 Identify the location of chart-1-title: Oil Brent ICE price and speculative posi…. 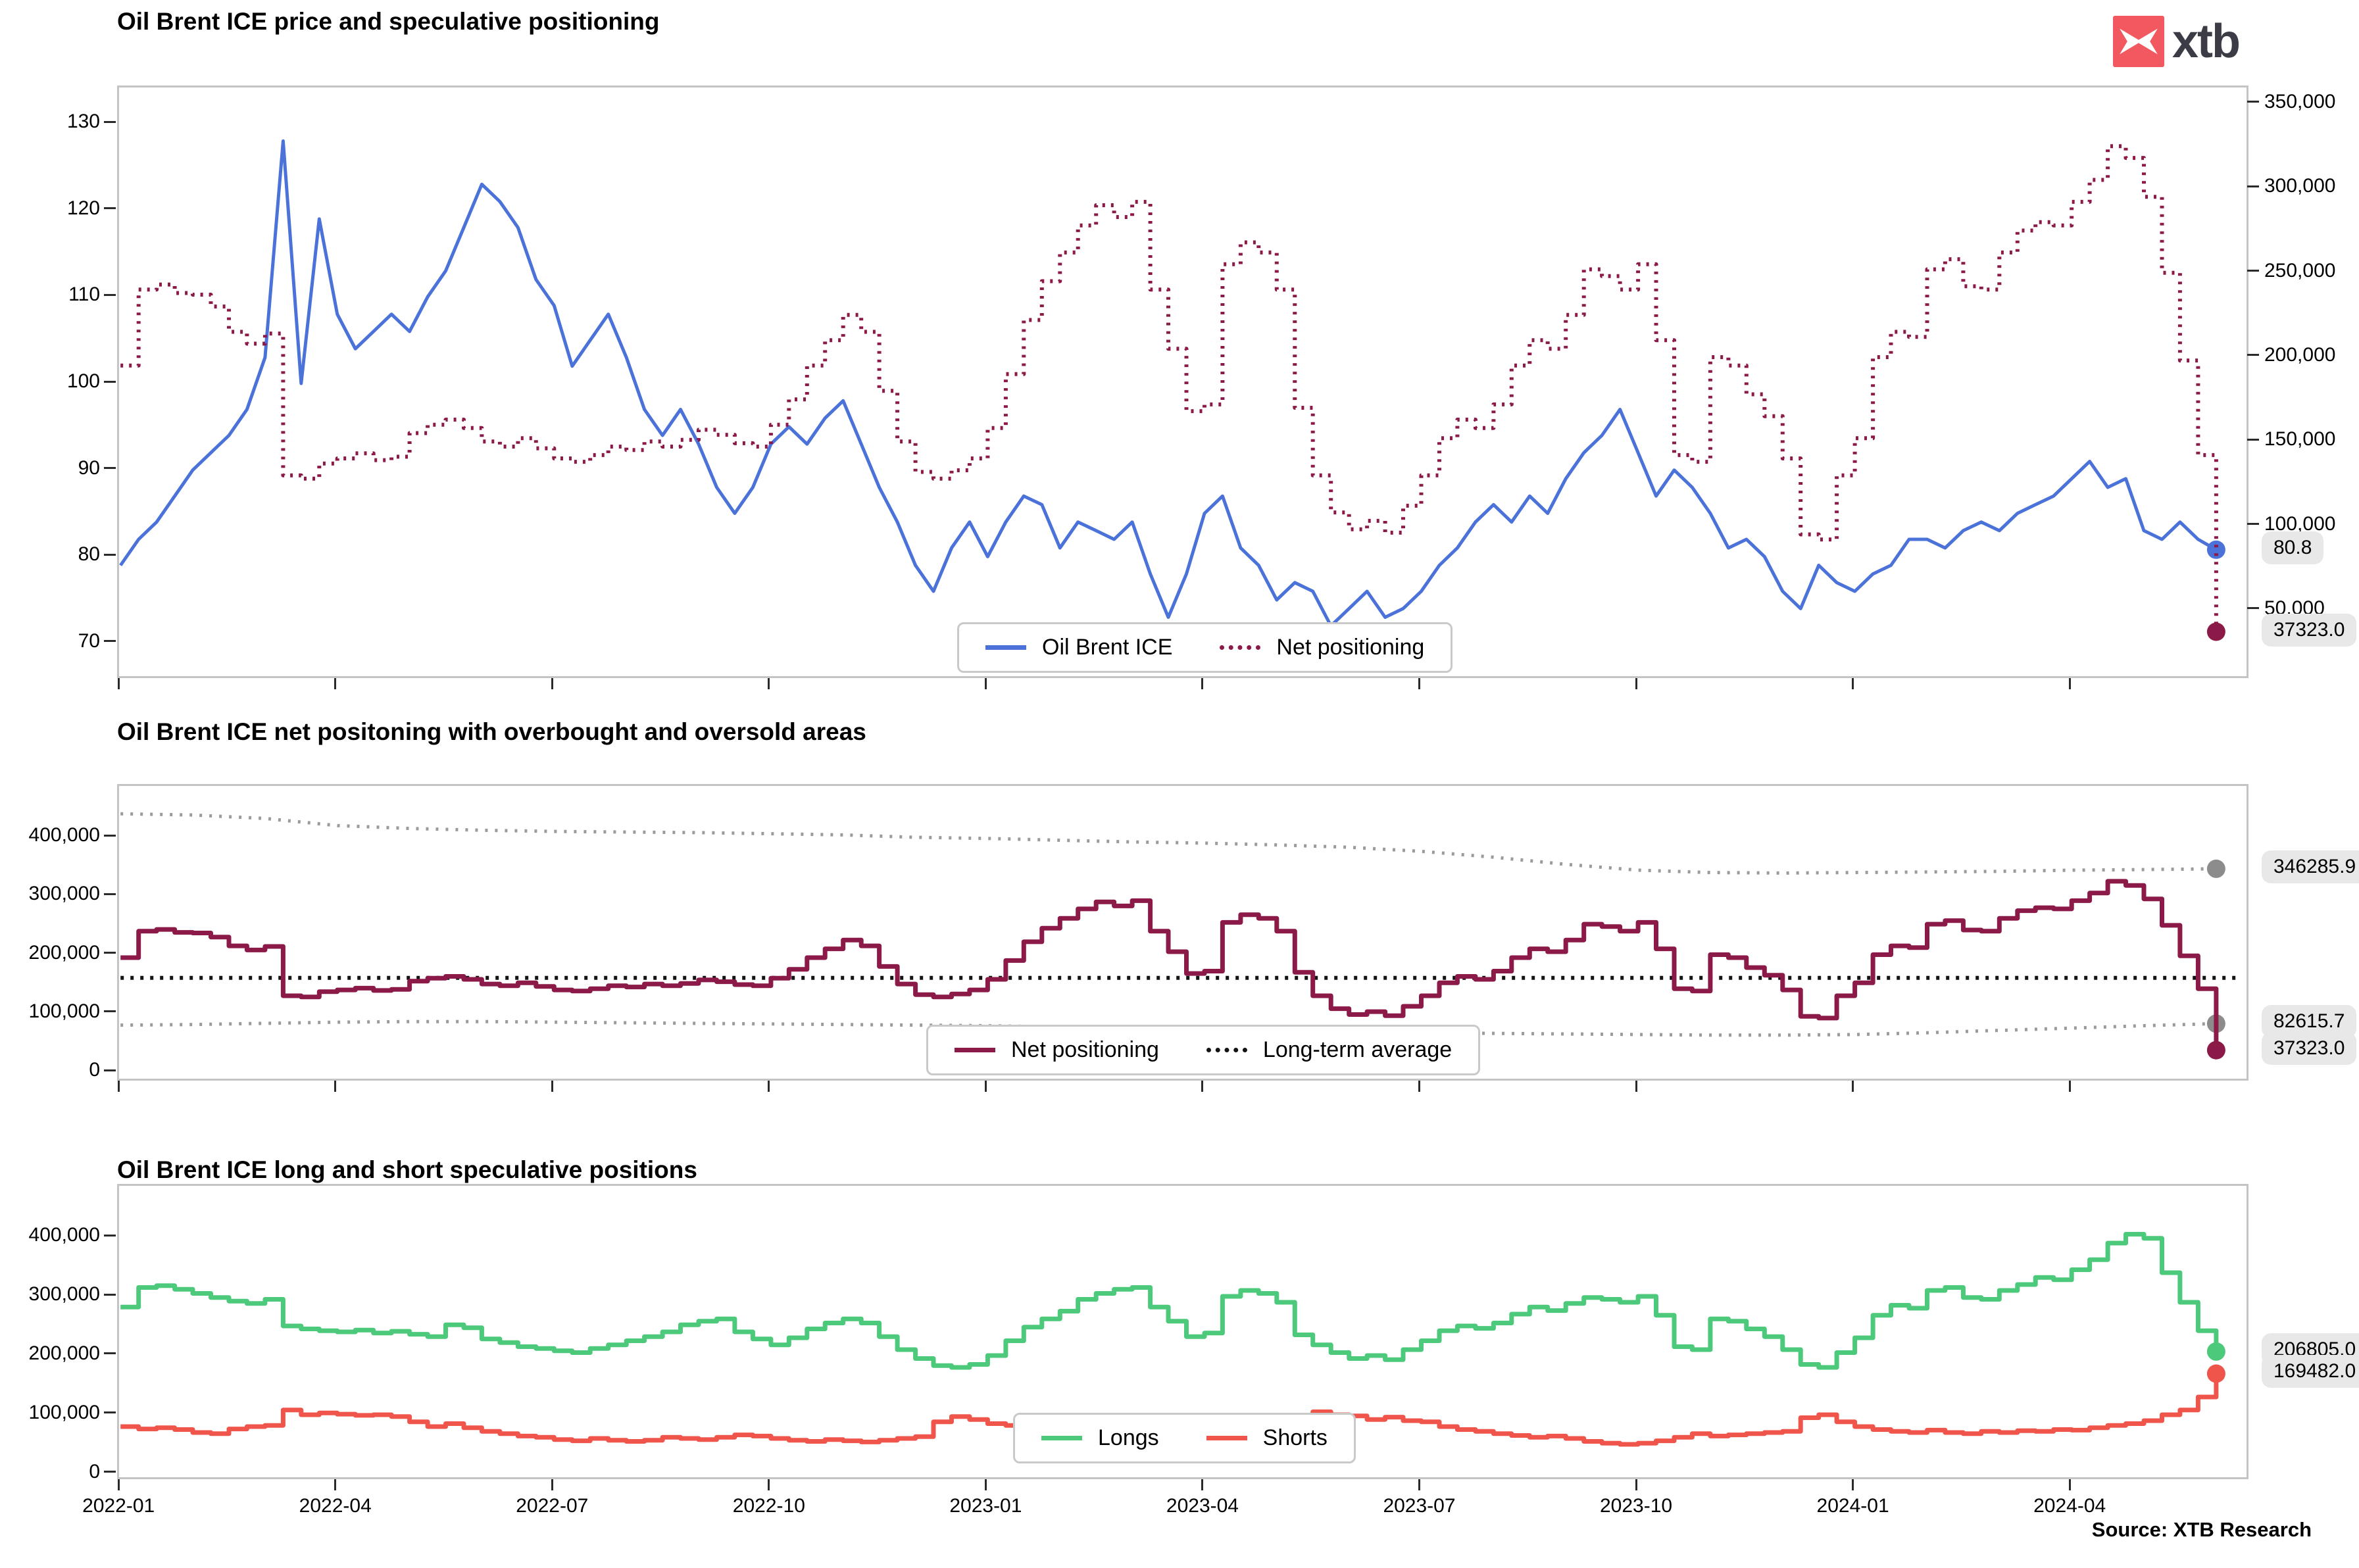
(388, 21).